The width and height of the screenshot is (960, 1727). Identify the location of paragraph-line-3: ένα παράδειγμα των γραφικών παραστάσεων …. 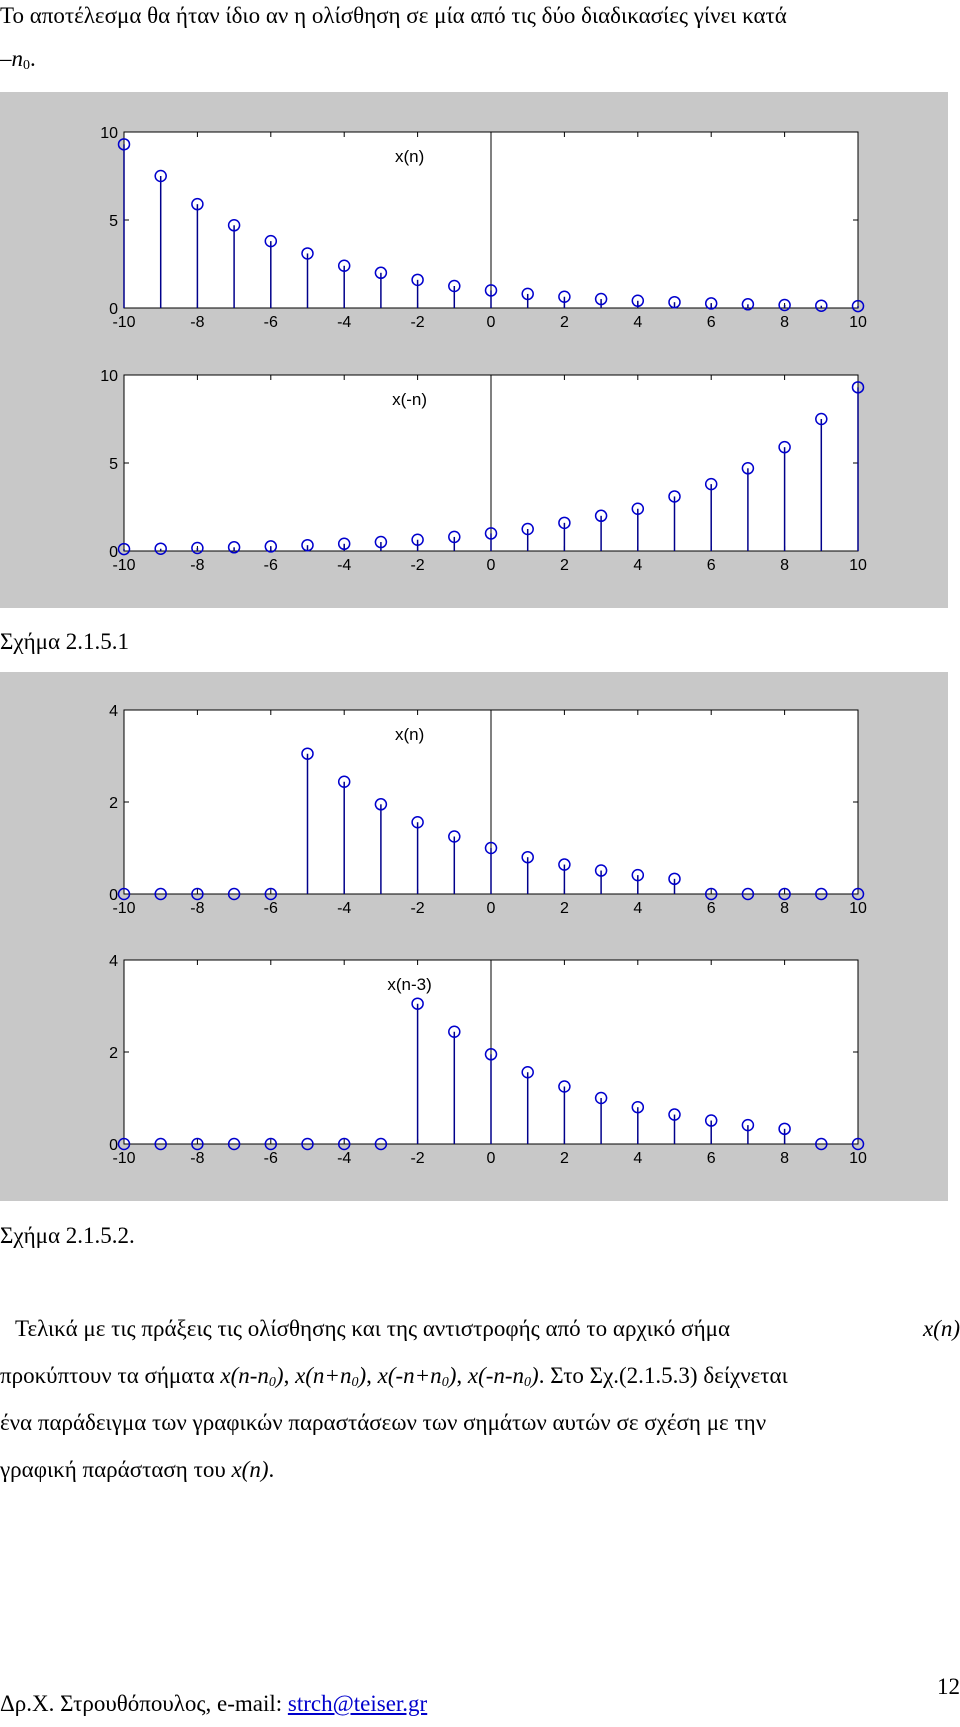
(480, 1422).